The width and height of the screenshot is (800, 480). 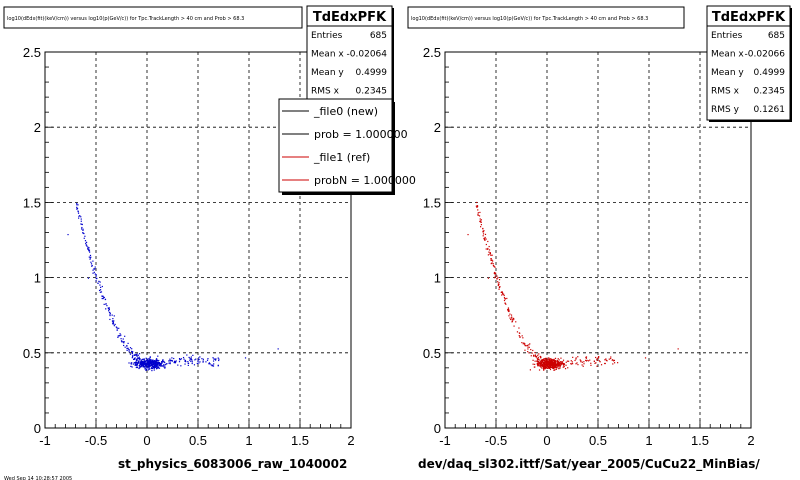 What do you see at coordinates (37, 428) in the screenshot?
I see `y-tick-label: 0` at bounding box center [37, 428].